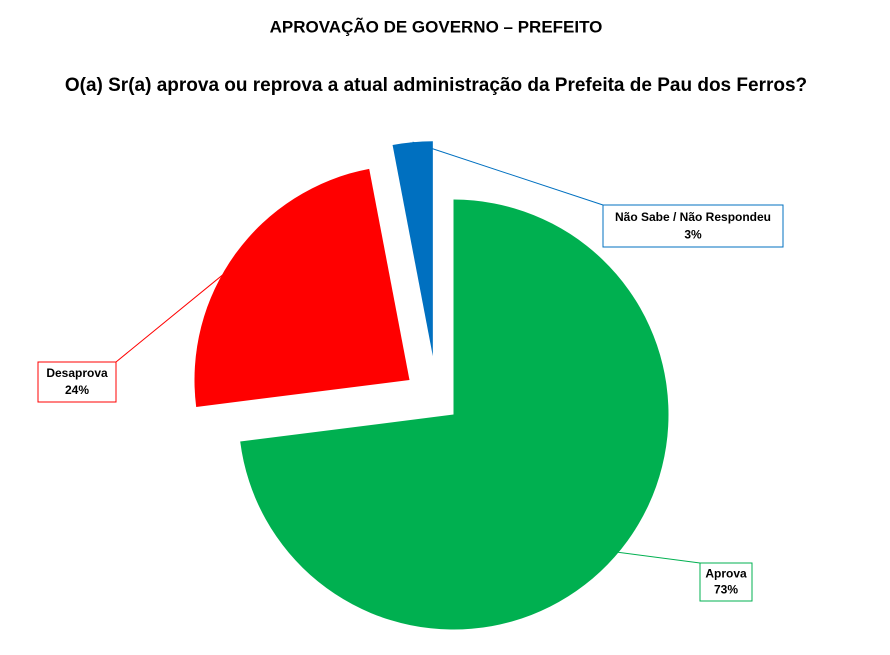  I want to click on label-name: Não Sabe / Não Respondeu, so click(693, 217).